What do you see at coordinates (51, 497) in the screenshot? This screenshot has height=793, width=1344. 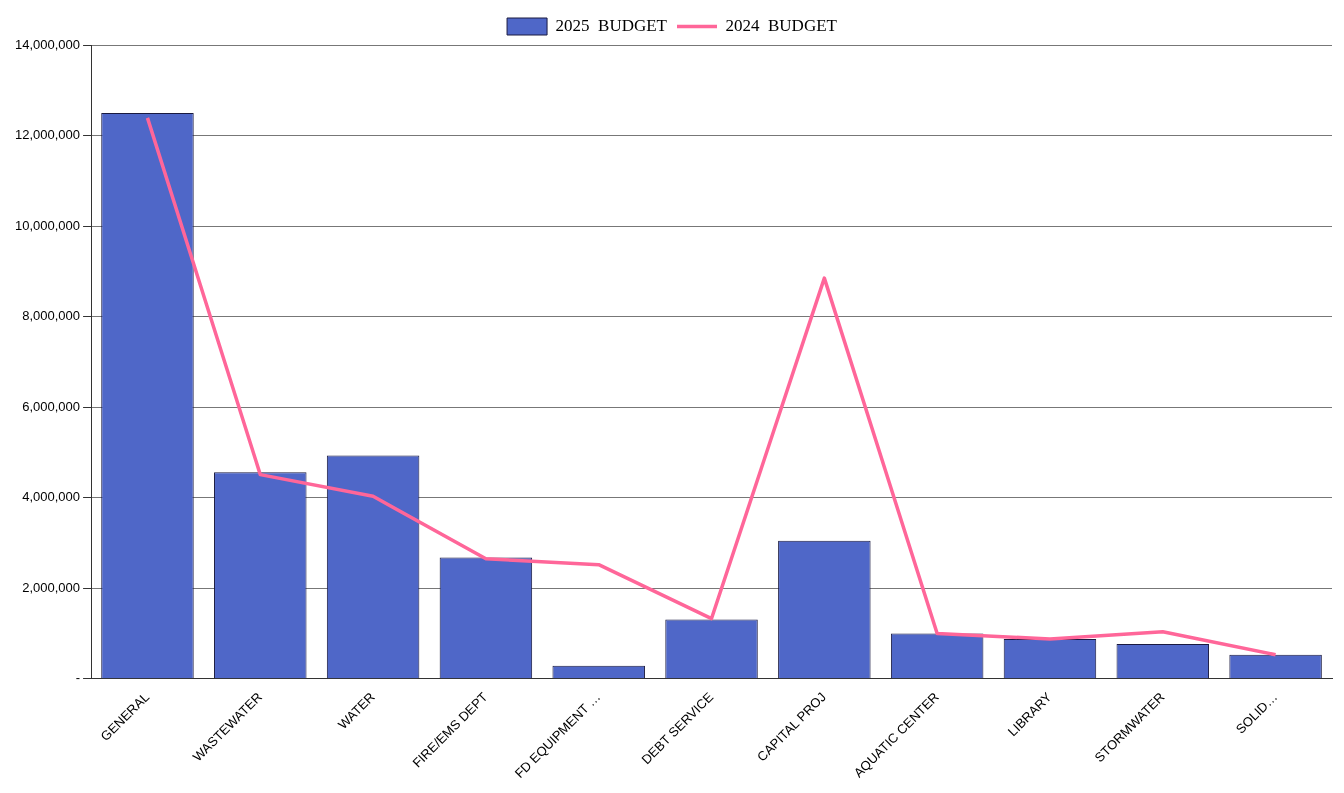 I see `y-tick-label: 4,000,000` at bounding box center [51, 497].